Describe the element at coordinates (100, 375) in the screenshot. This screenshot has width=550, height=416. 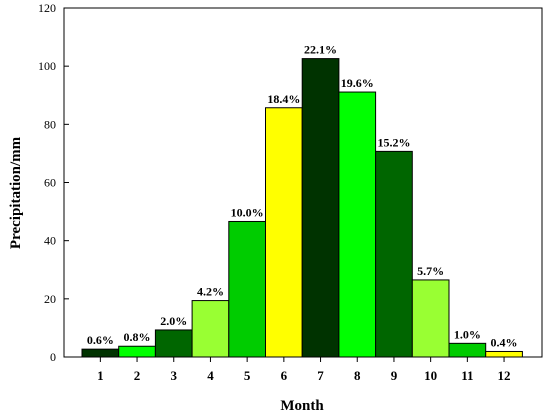
I see `x-tick-label: 1` at that location.